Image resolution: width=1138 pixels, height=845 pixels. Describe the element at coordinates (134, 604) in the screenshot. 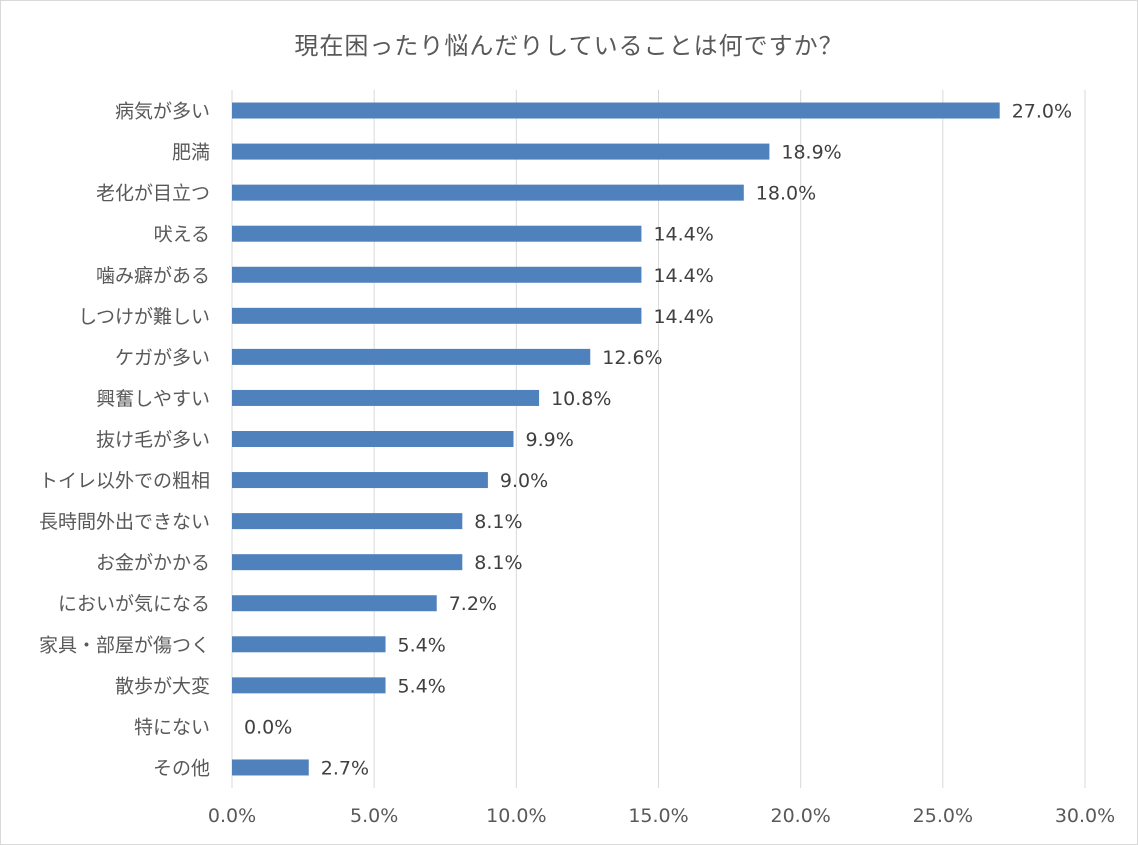

I see `category-label: においが気になる` at that location.